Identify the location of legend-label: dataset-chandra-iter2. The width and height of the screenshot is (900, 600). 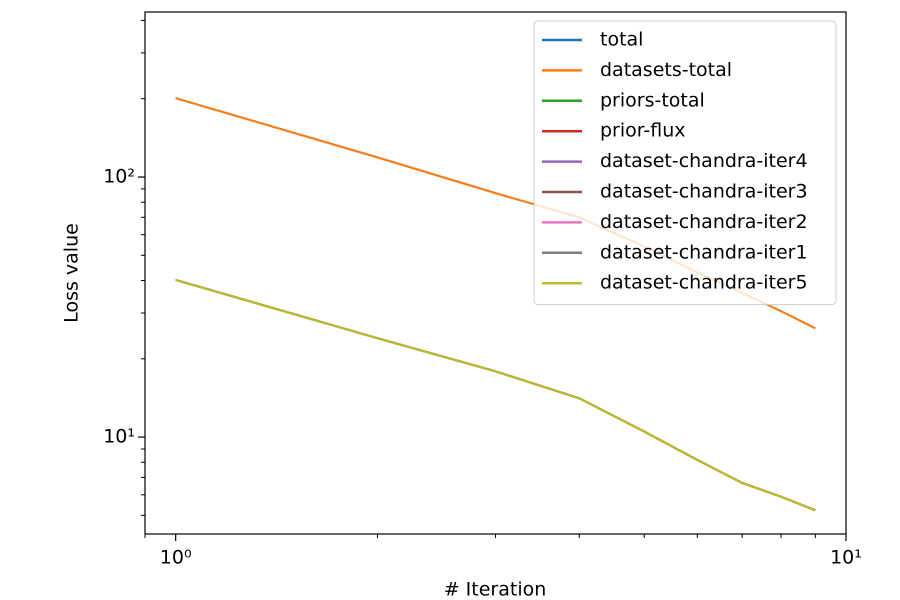
(704, 222).